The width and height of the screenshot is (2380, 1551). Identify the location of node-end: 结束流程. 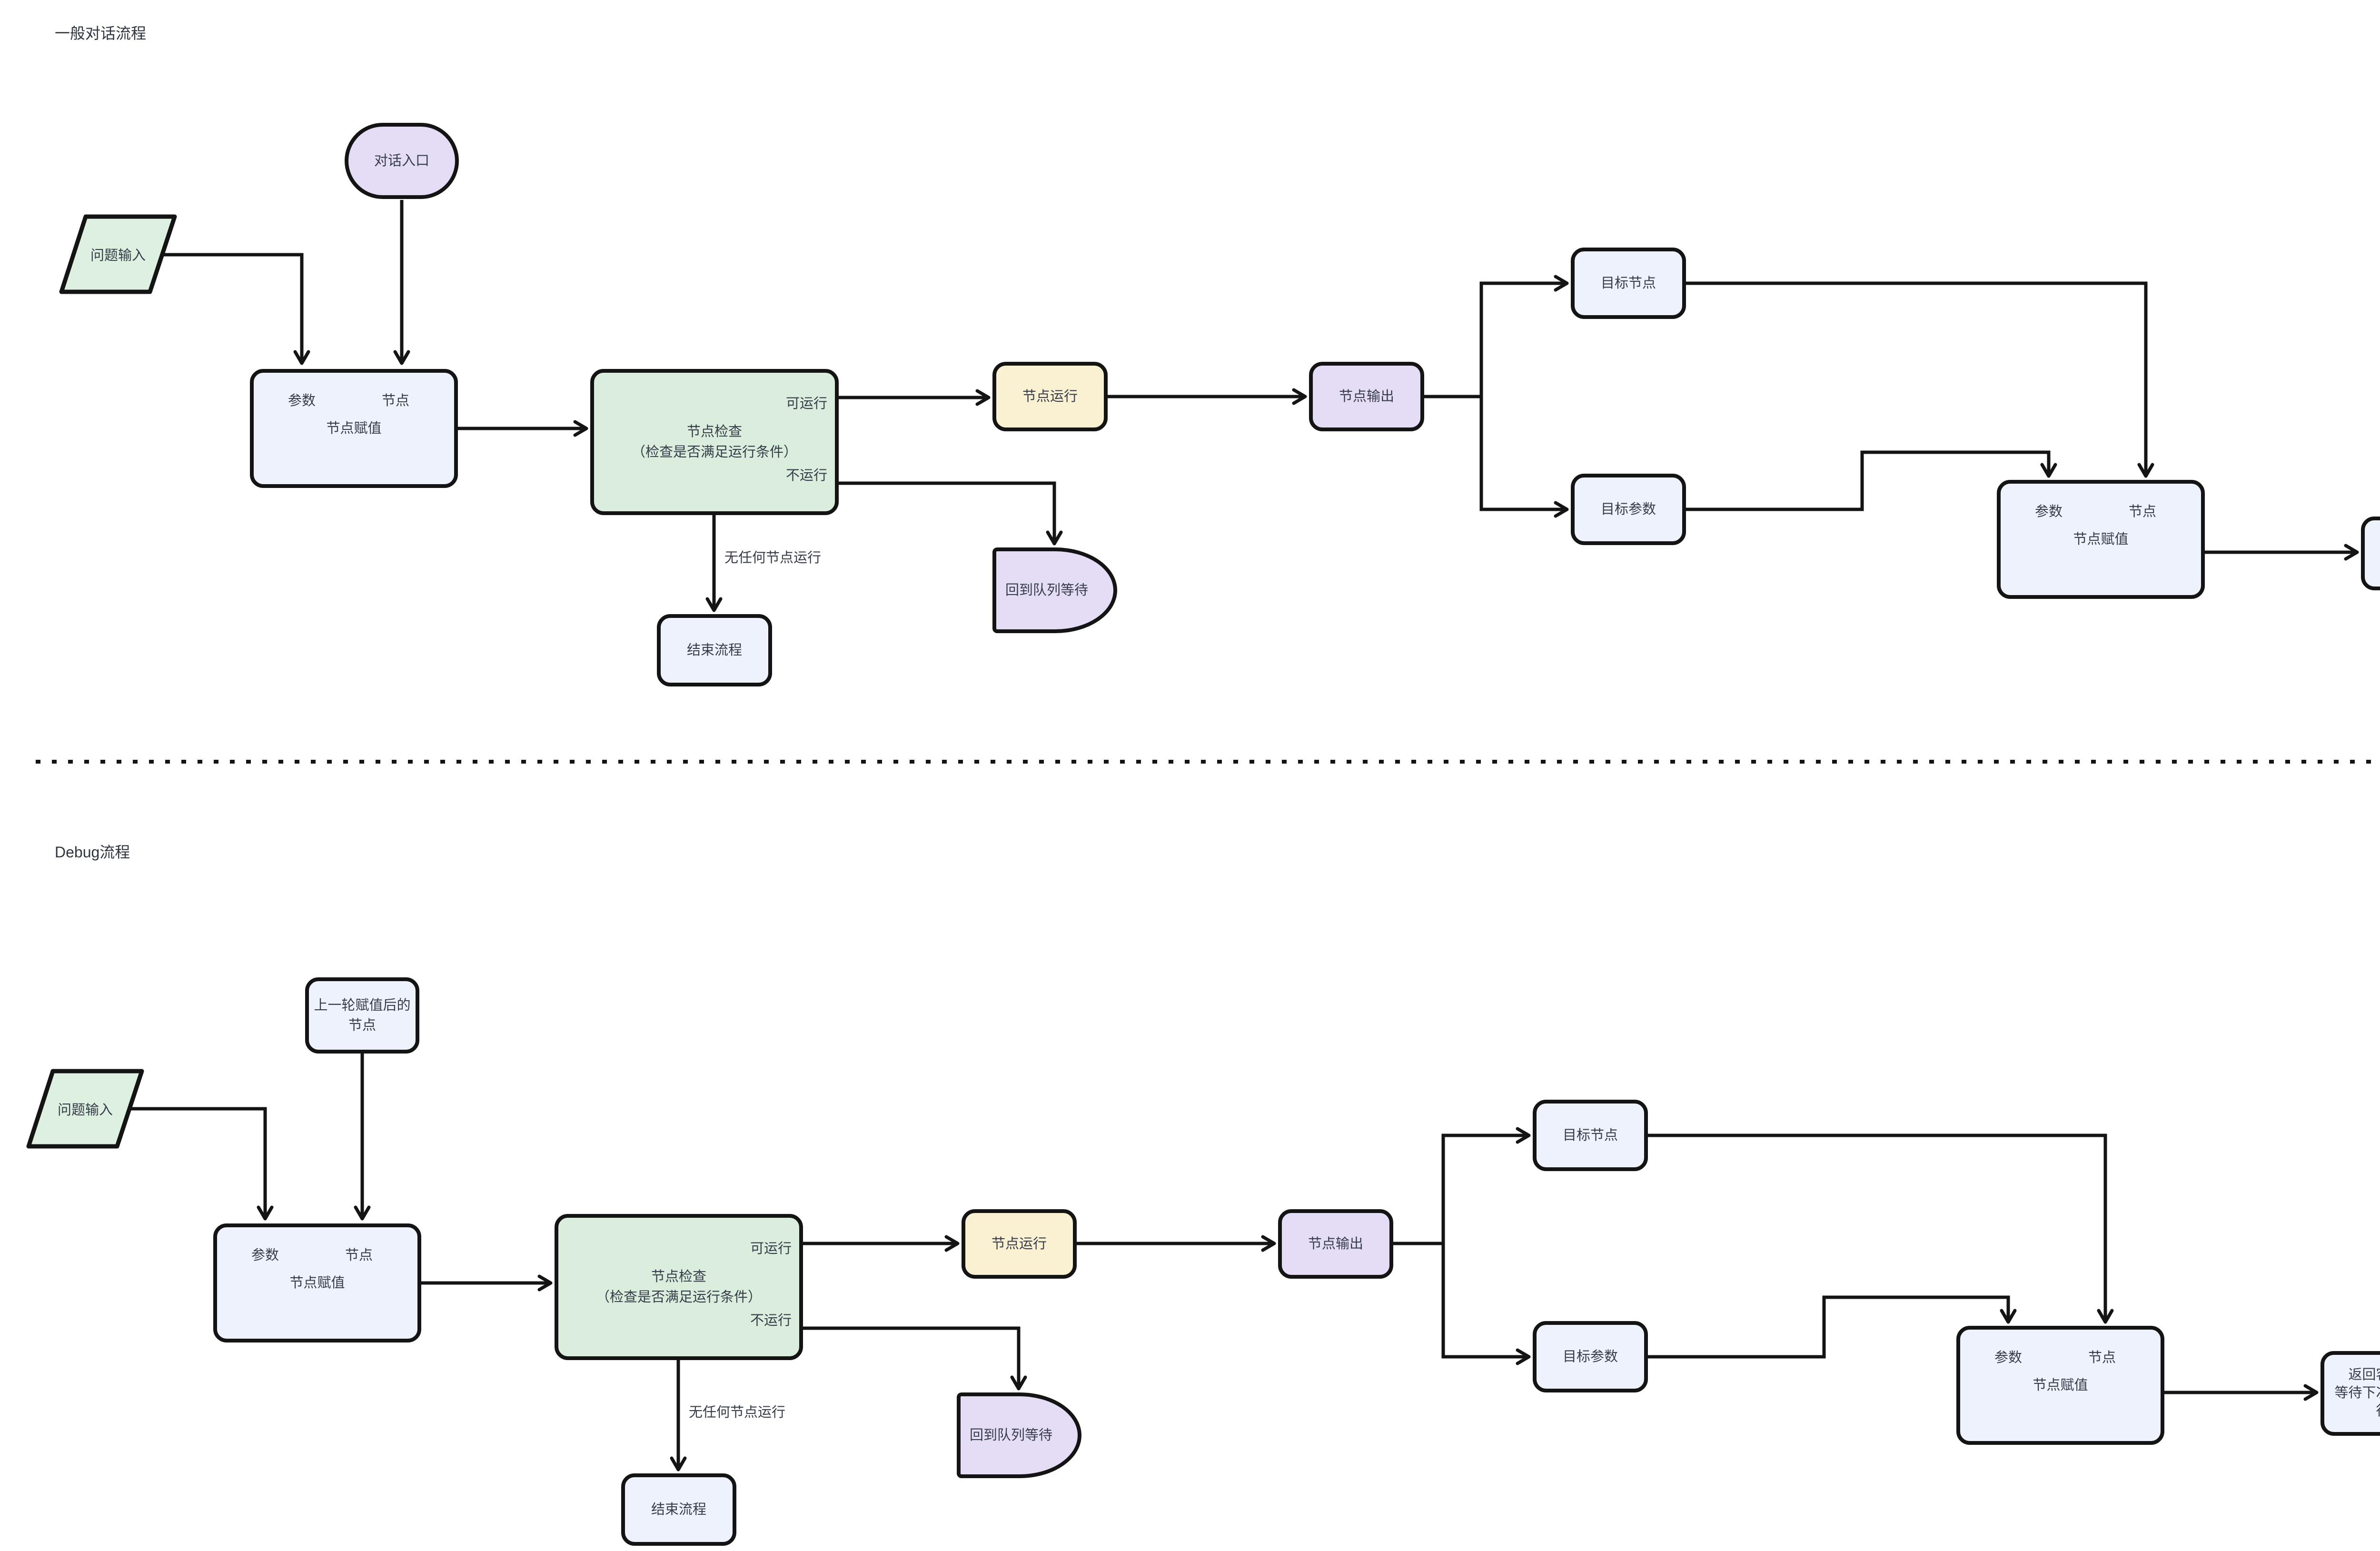
(714, 650).